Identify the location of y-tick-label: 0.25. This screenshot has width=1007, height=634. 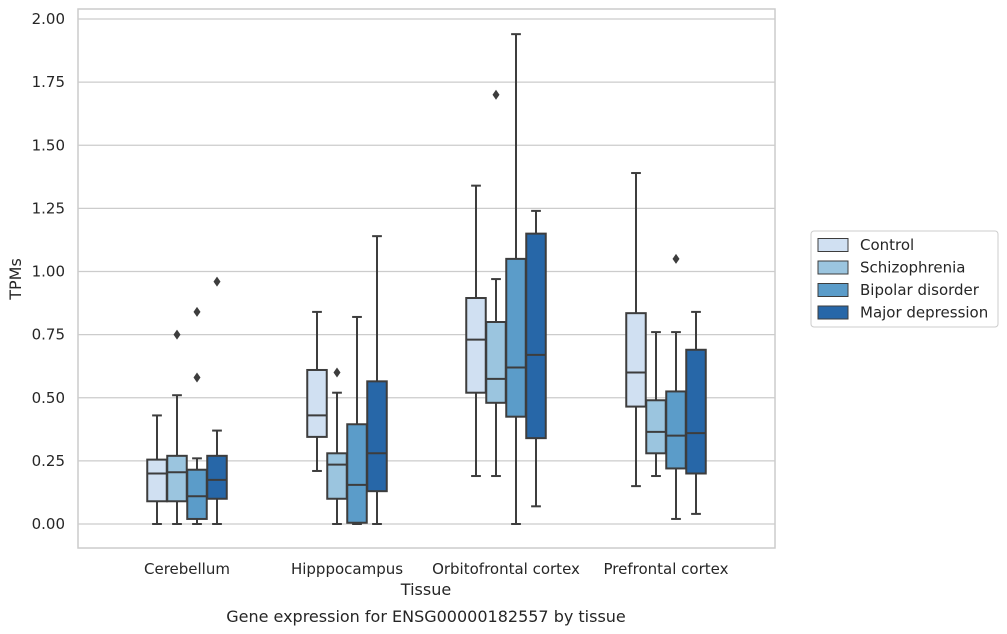
(48, 461).